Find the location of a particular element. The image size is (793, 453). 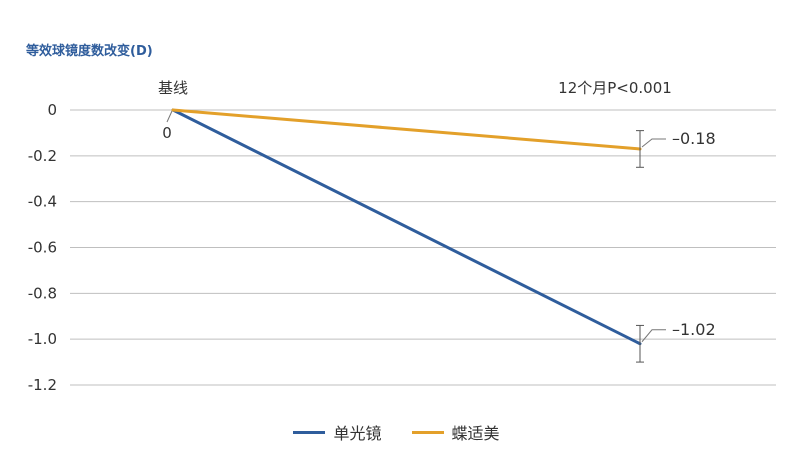

x-category-label: 基线 is located at coordinates (173, 88).